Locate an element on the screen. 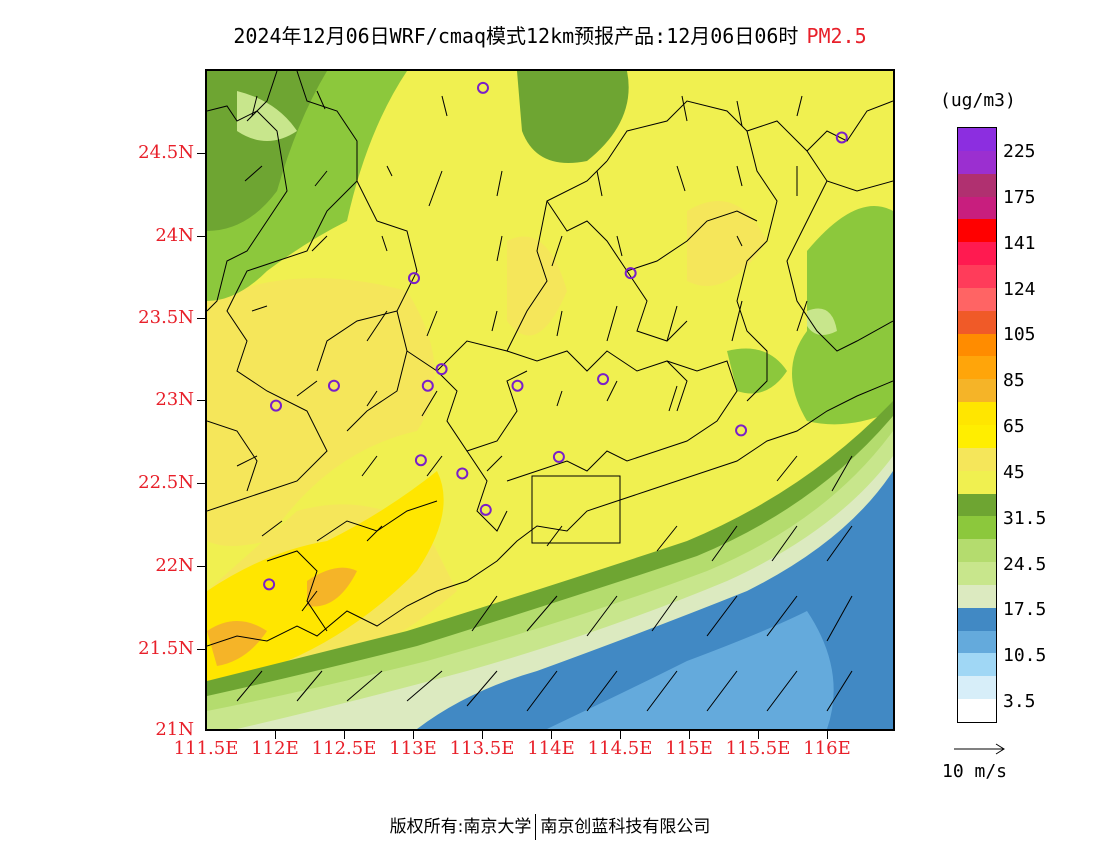  ocean-band-lighter is located at coordinates (690, 670).